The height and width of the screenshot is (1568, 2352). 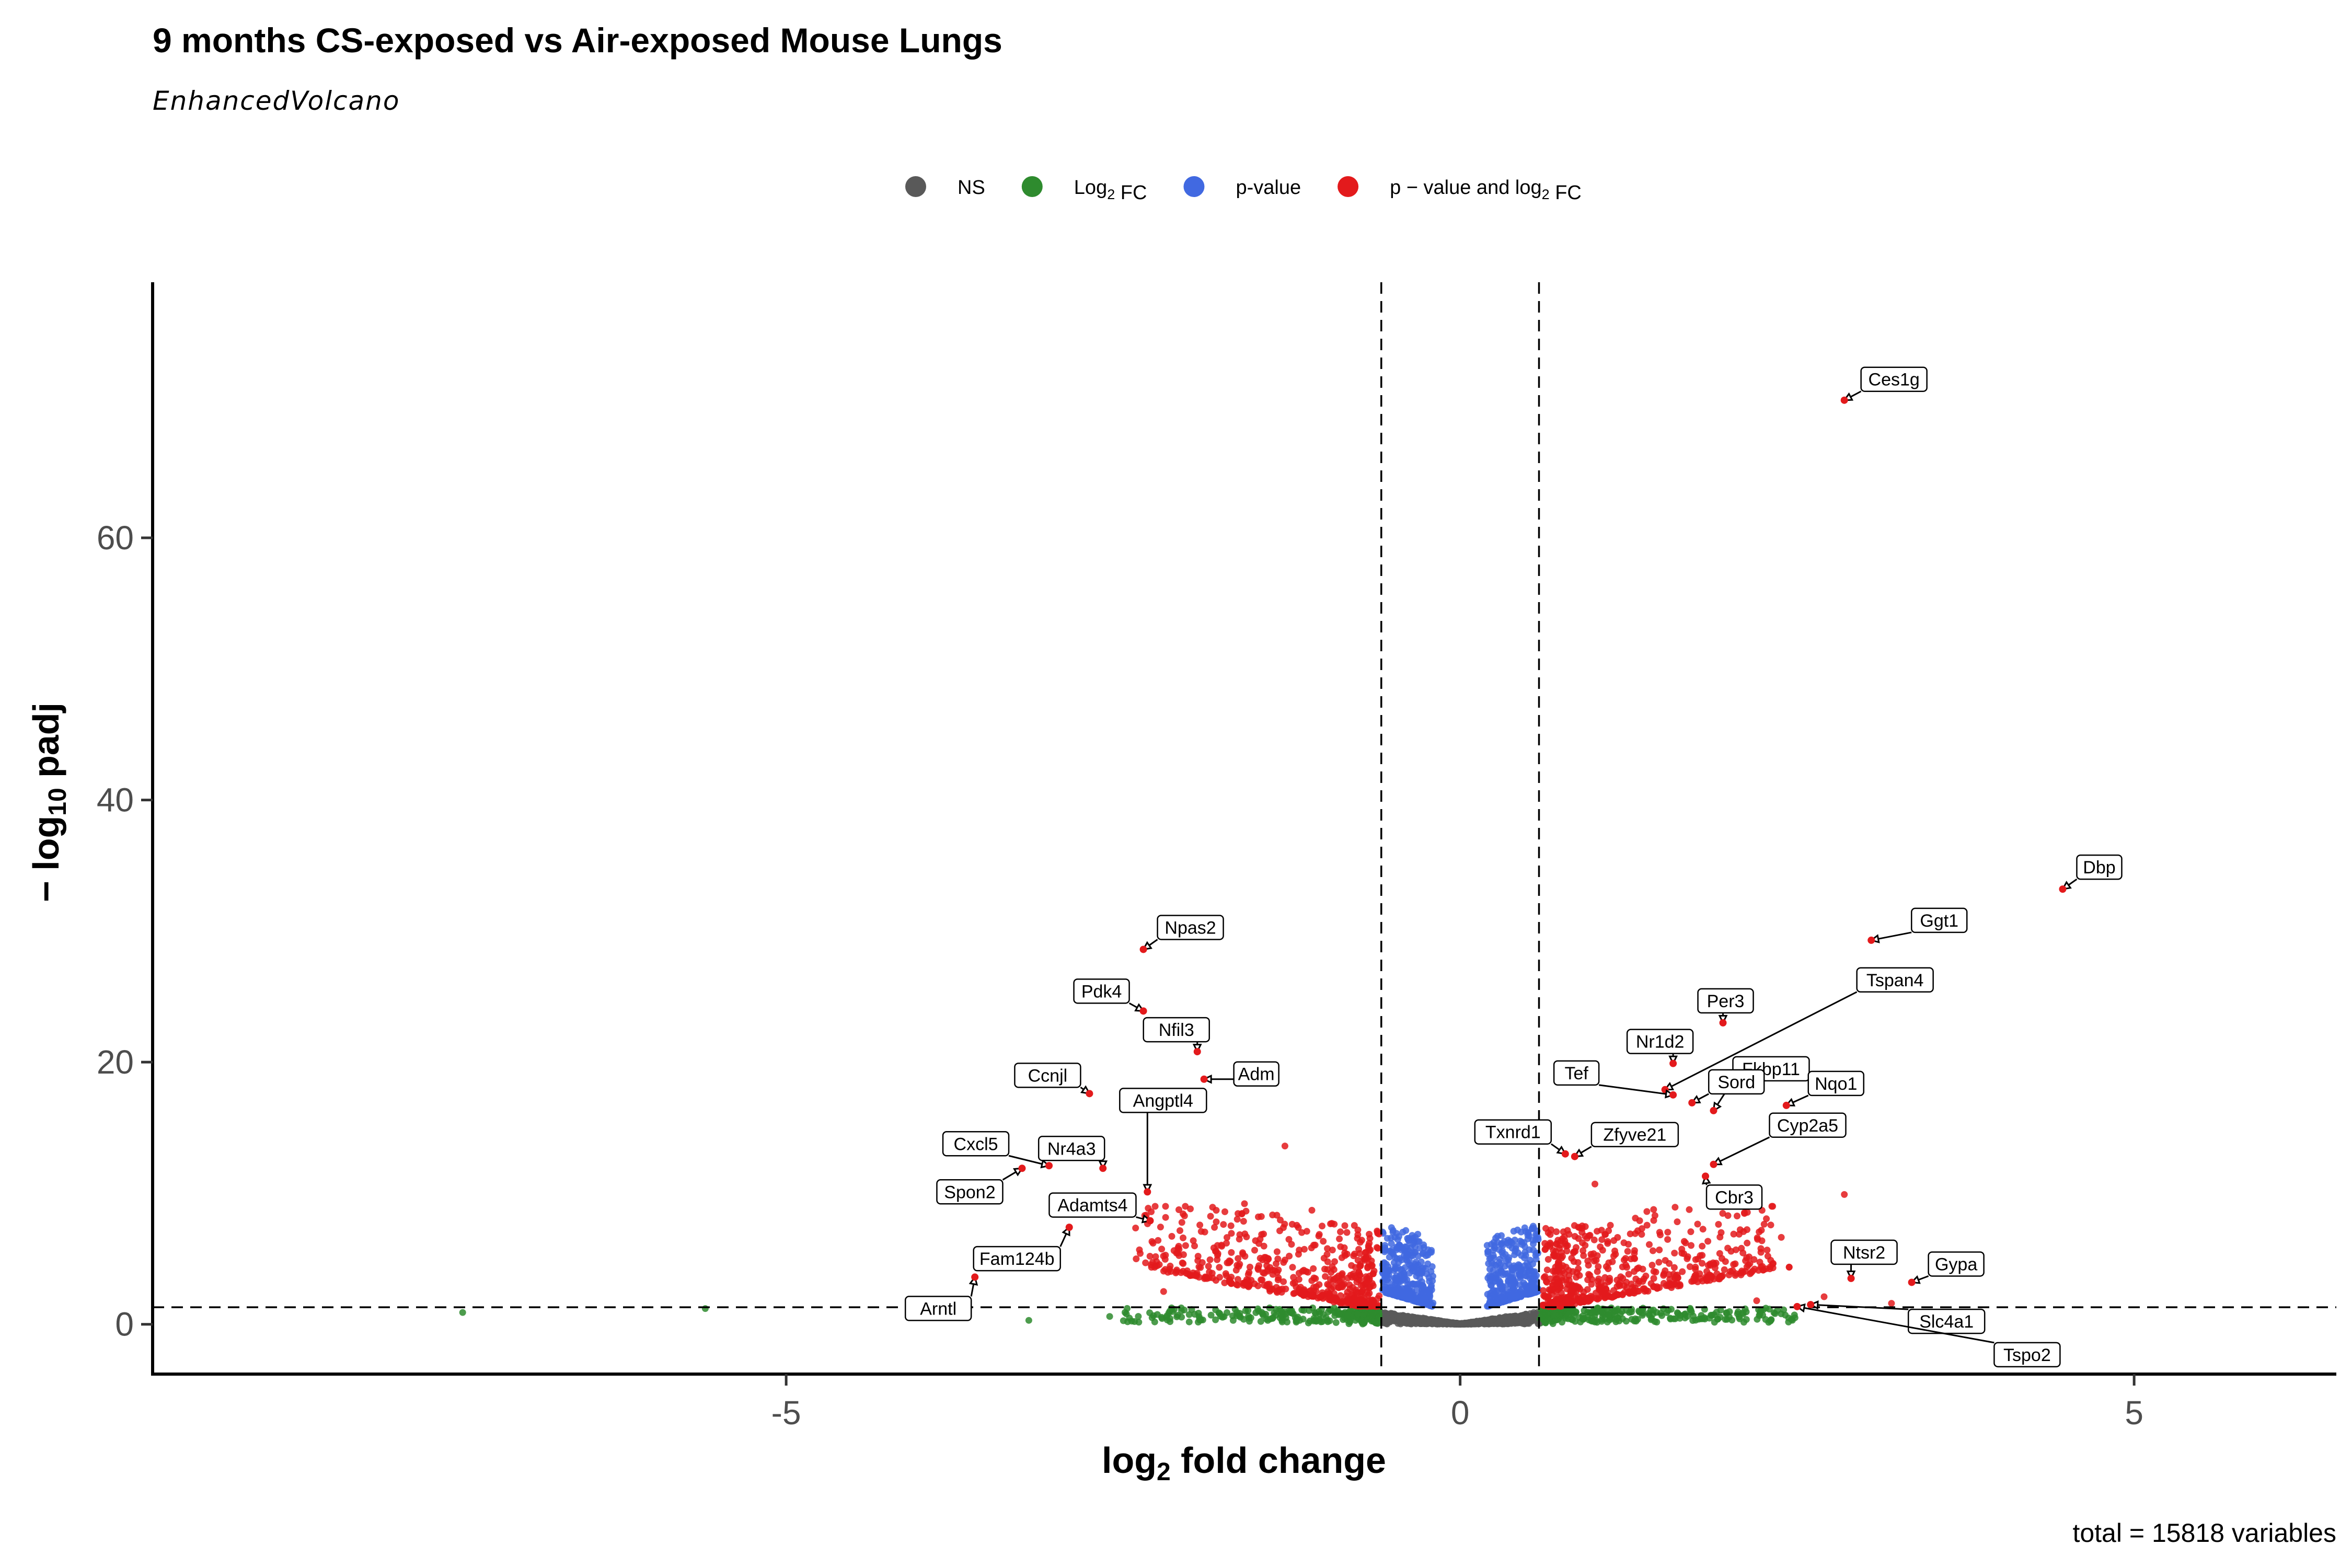 I want to click on label-text: Ggt1, so click(x=1939, y=921).